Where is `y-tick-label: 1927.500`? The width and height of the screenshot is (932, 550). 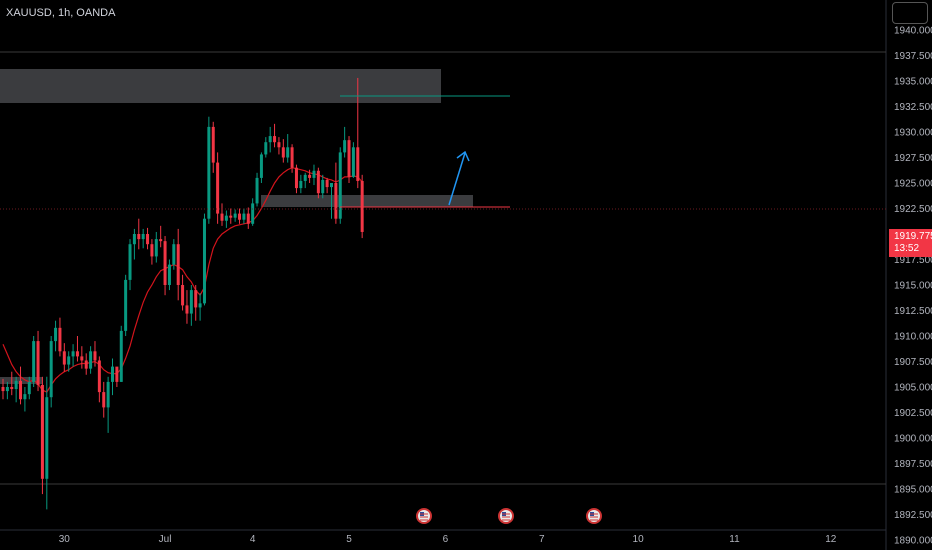 y-tick-label: 1927.500 is located at coordinates (913, 158).